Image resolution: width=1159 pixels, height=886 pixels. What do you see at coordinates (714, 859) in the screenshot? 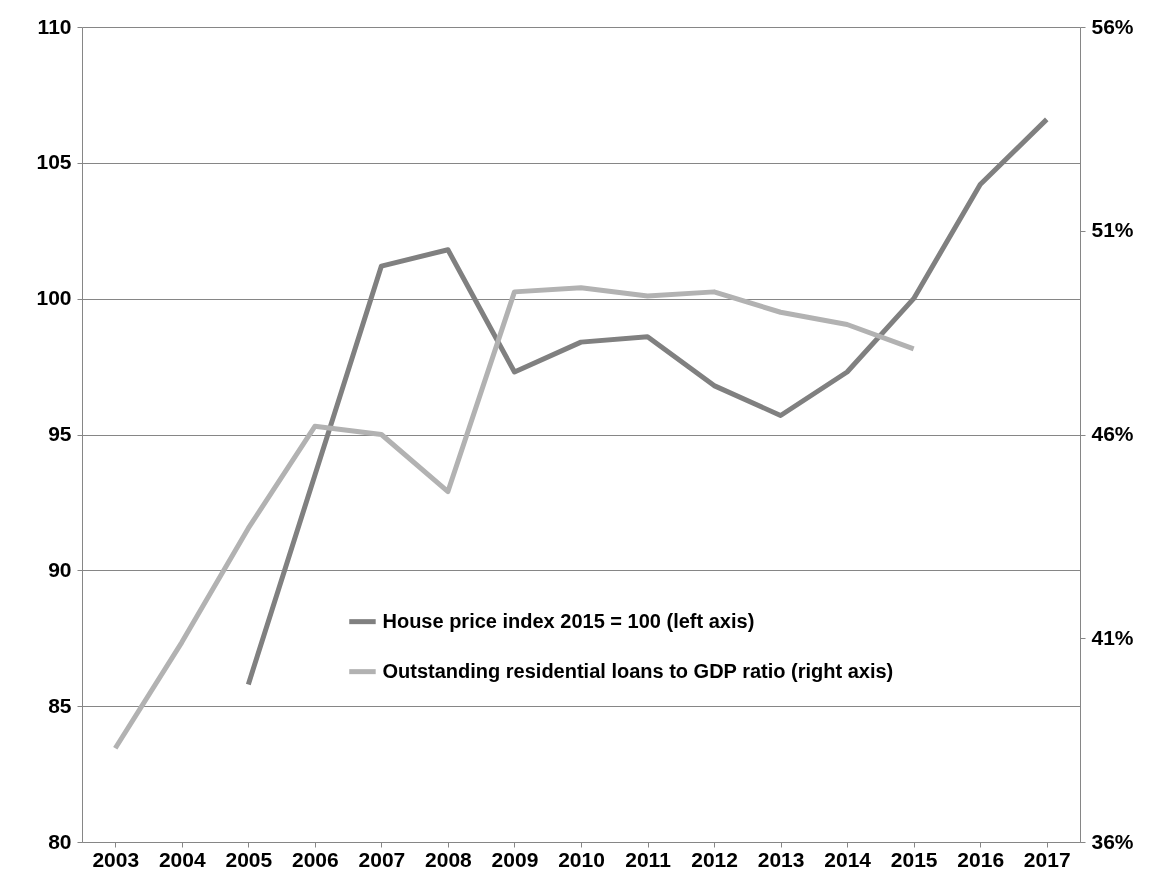
I see `x-tick-label: 2012` at bounding box center [714, 859].